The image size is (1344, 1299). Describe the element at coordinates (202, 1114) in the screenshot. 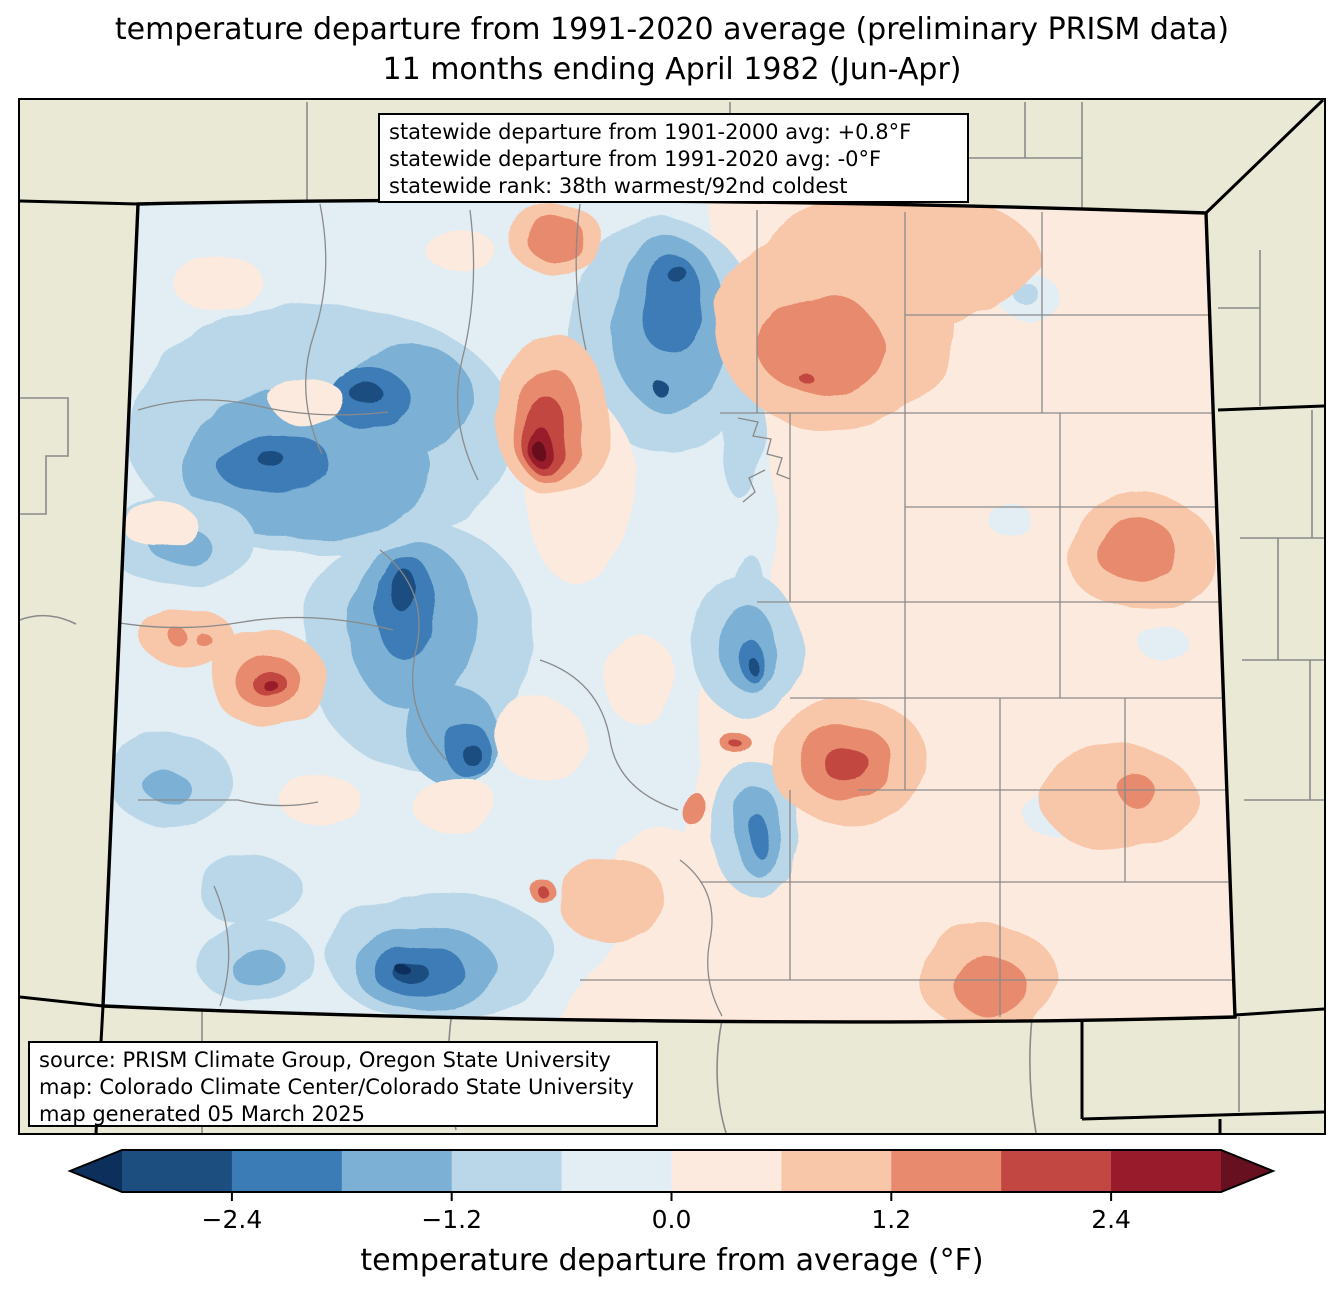

I see `source-line-3: map generated 05 March 2025` at that location.